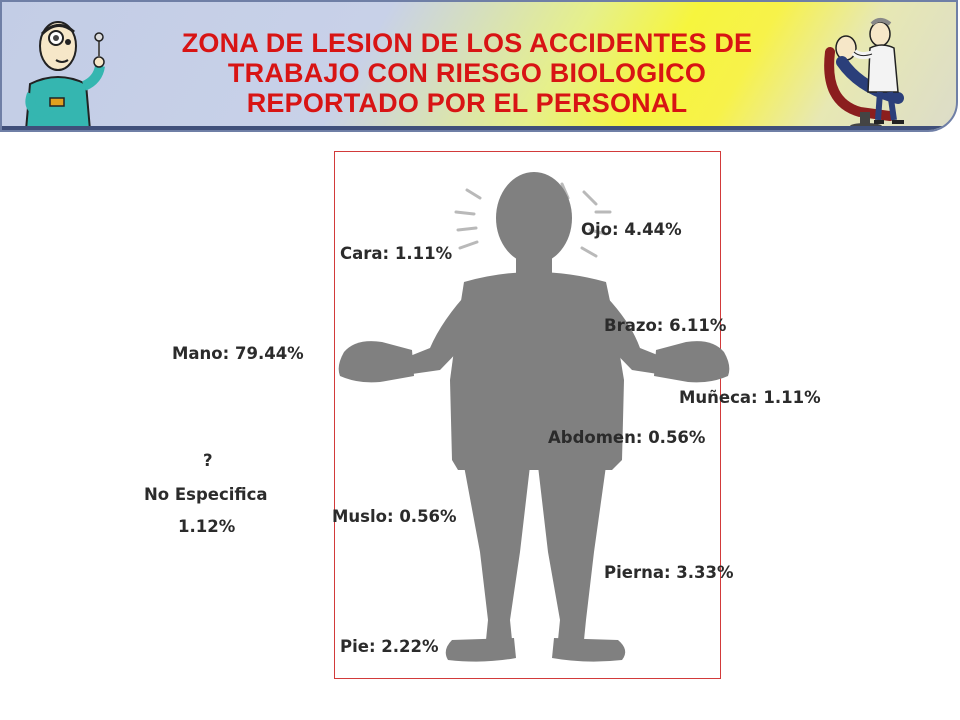 This screenshot has width=960, height=720. What do you see at coordinates (238, 353) in the screenshot?
I see `zone-label-mano: Mano: 79.44%` at bounding box center [238, 353].